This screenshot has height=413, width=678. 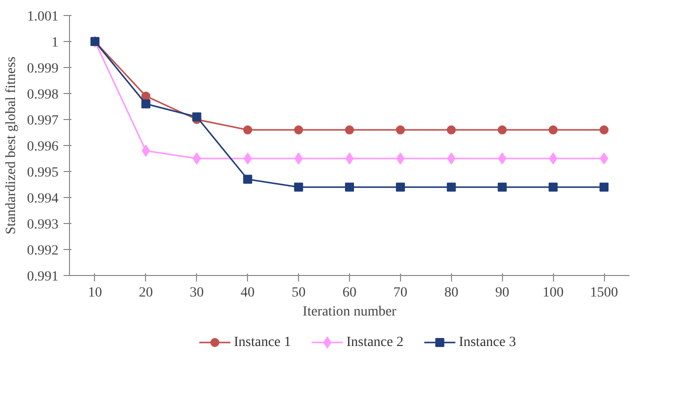 What do you see at coordinates (42, 251) in the screenshot?
I see `y-tick-label: 0.992` at bounding box center [42, 251].